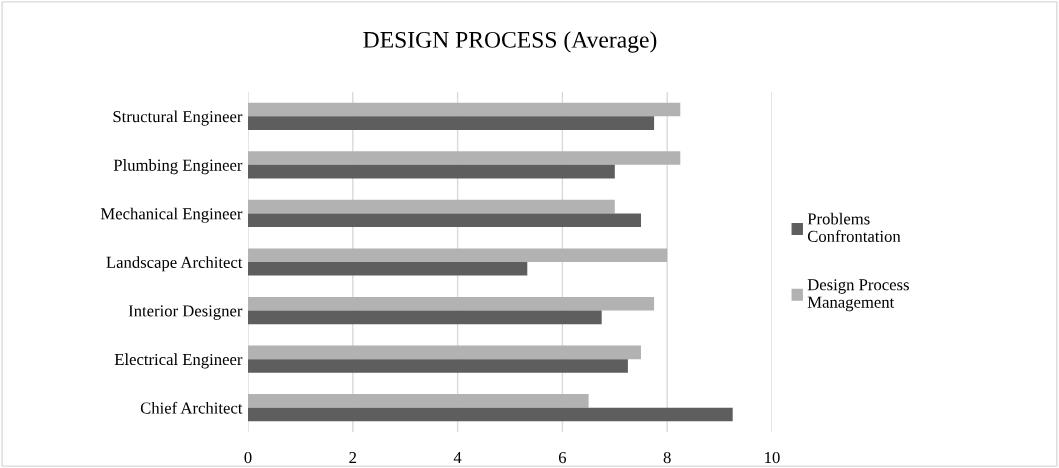 This screenshot has height=468, width=1059. I want to click on x-tick-label: 6, so click(562, 457).